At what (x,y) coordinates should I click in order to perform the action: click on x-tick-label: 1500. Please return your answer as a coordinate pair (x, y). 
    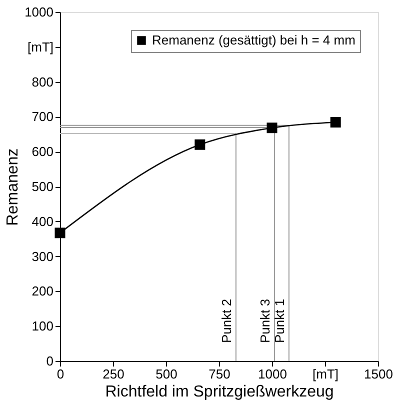
    Looking at the image, I should click on (378, 374).